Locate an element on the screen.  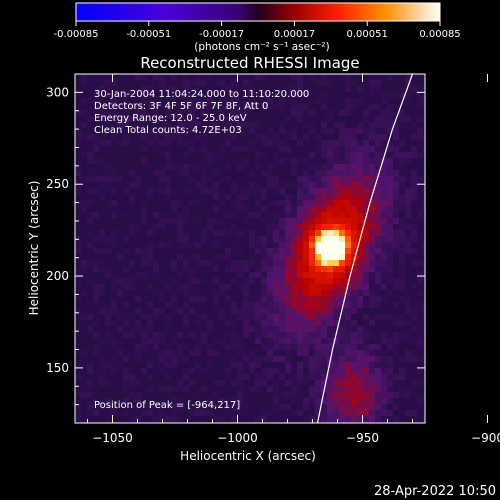
x-tick-label: −900 is located at coordinates (485, 438).